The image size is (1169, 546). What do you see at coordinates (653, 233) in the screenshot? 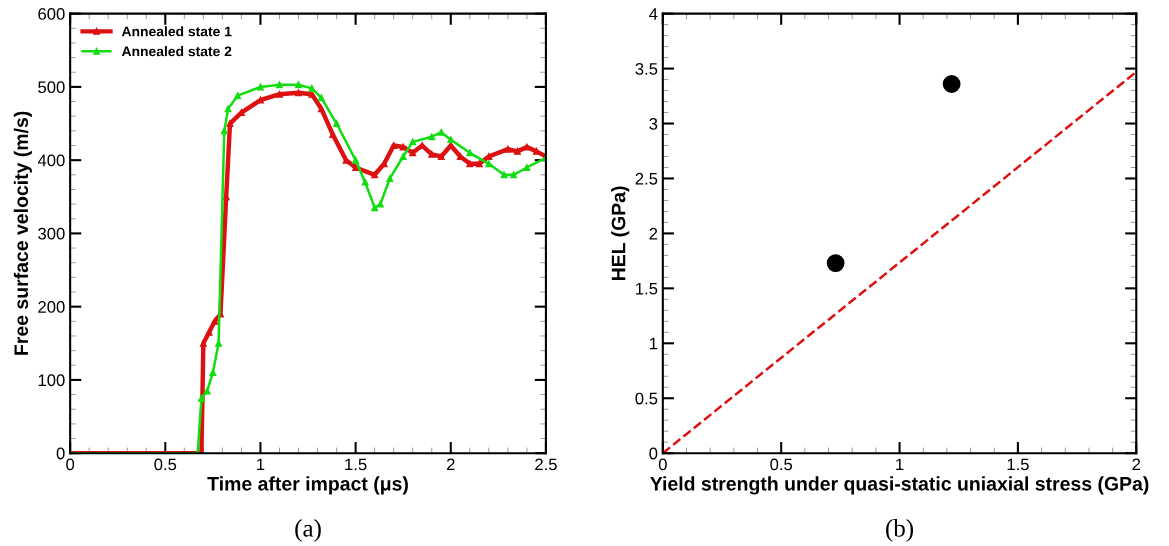
I see `y-tick-label: 2` at bounding box center [653, 233].